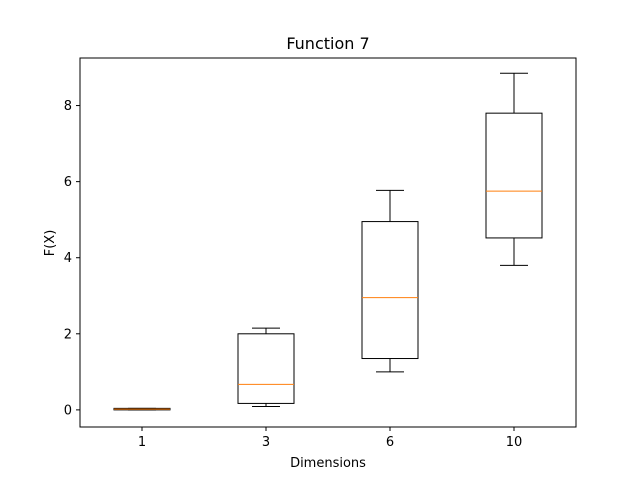 The image size is (640, 480). What do you see at coordinates (327, 43) in the screenshot?
I see `chart-title: Function 7` at bounding box center [327, 43].